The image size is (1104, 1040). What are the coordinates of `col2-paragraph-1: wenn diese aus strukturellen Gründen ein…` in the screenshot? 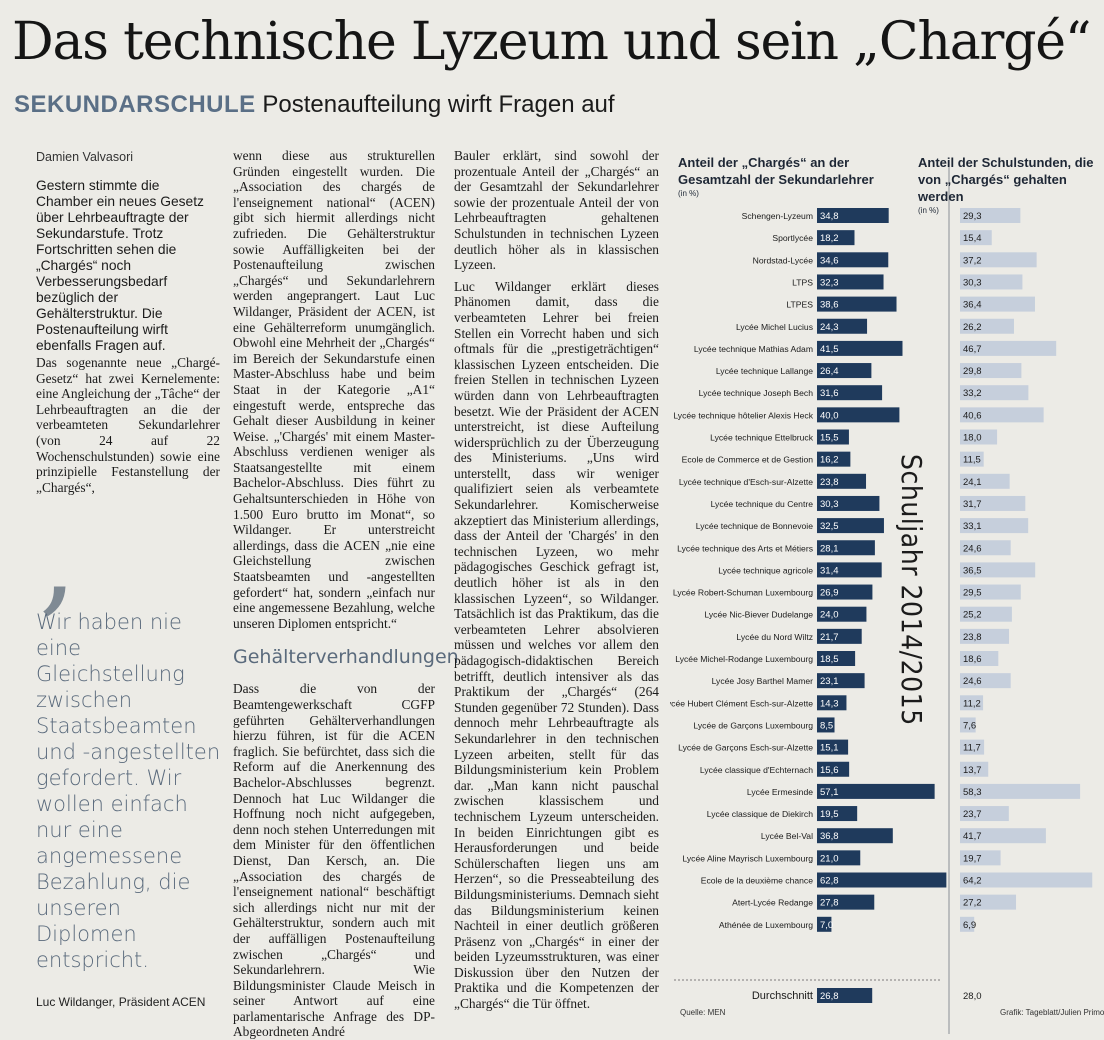 It's located at (334, 389).